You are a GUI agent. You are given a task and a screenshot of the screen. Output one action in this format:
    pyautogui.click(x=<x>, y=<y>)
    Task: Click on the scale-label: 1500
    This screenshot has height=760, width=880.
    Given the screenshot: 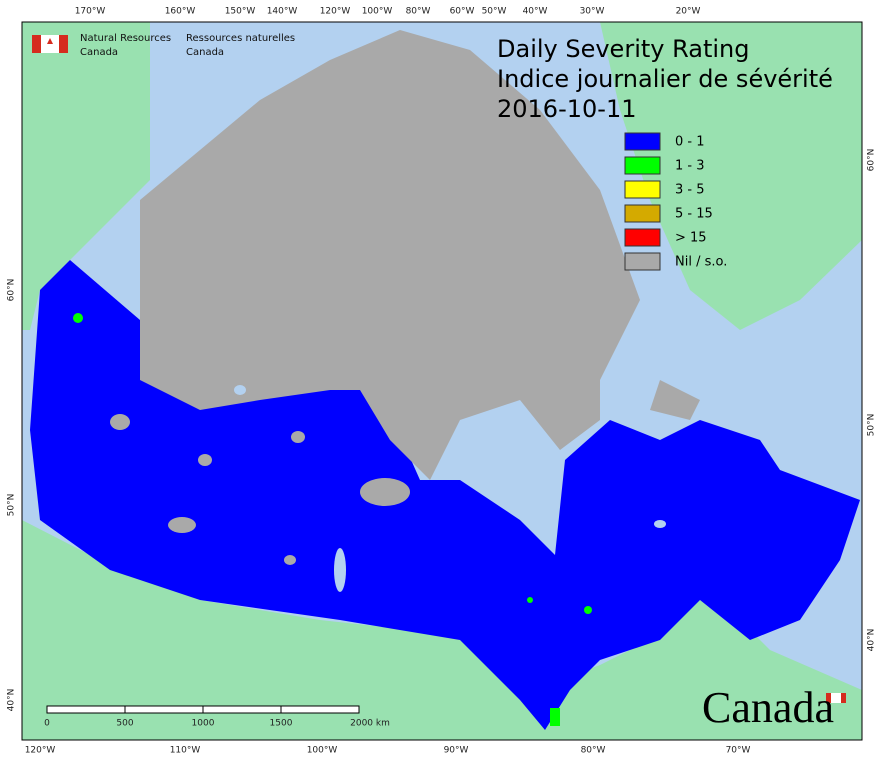 What is the action you would take?
    pyautogui.click(x=281, y=724)
    